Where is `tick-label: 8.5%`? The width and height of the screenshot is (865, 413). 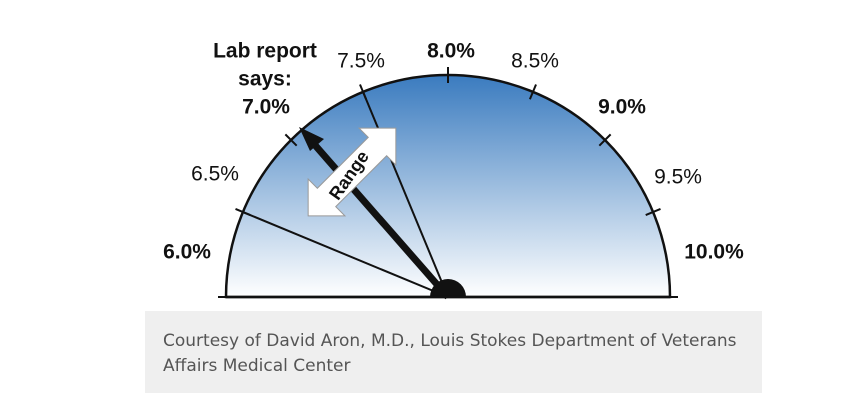 tick-label: 8.5% is located at coordinates (535, 61).